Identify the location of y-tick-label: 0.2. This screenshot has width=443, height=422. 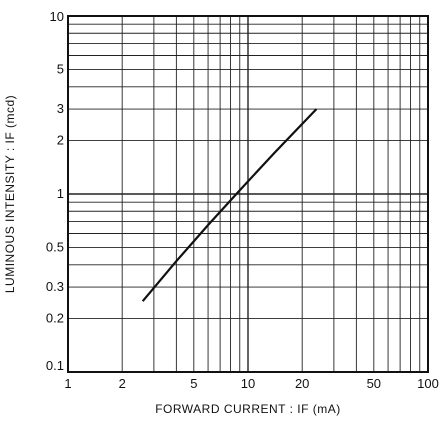
(55, 317).